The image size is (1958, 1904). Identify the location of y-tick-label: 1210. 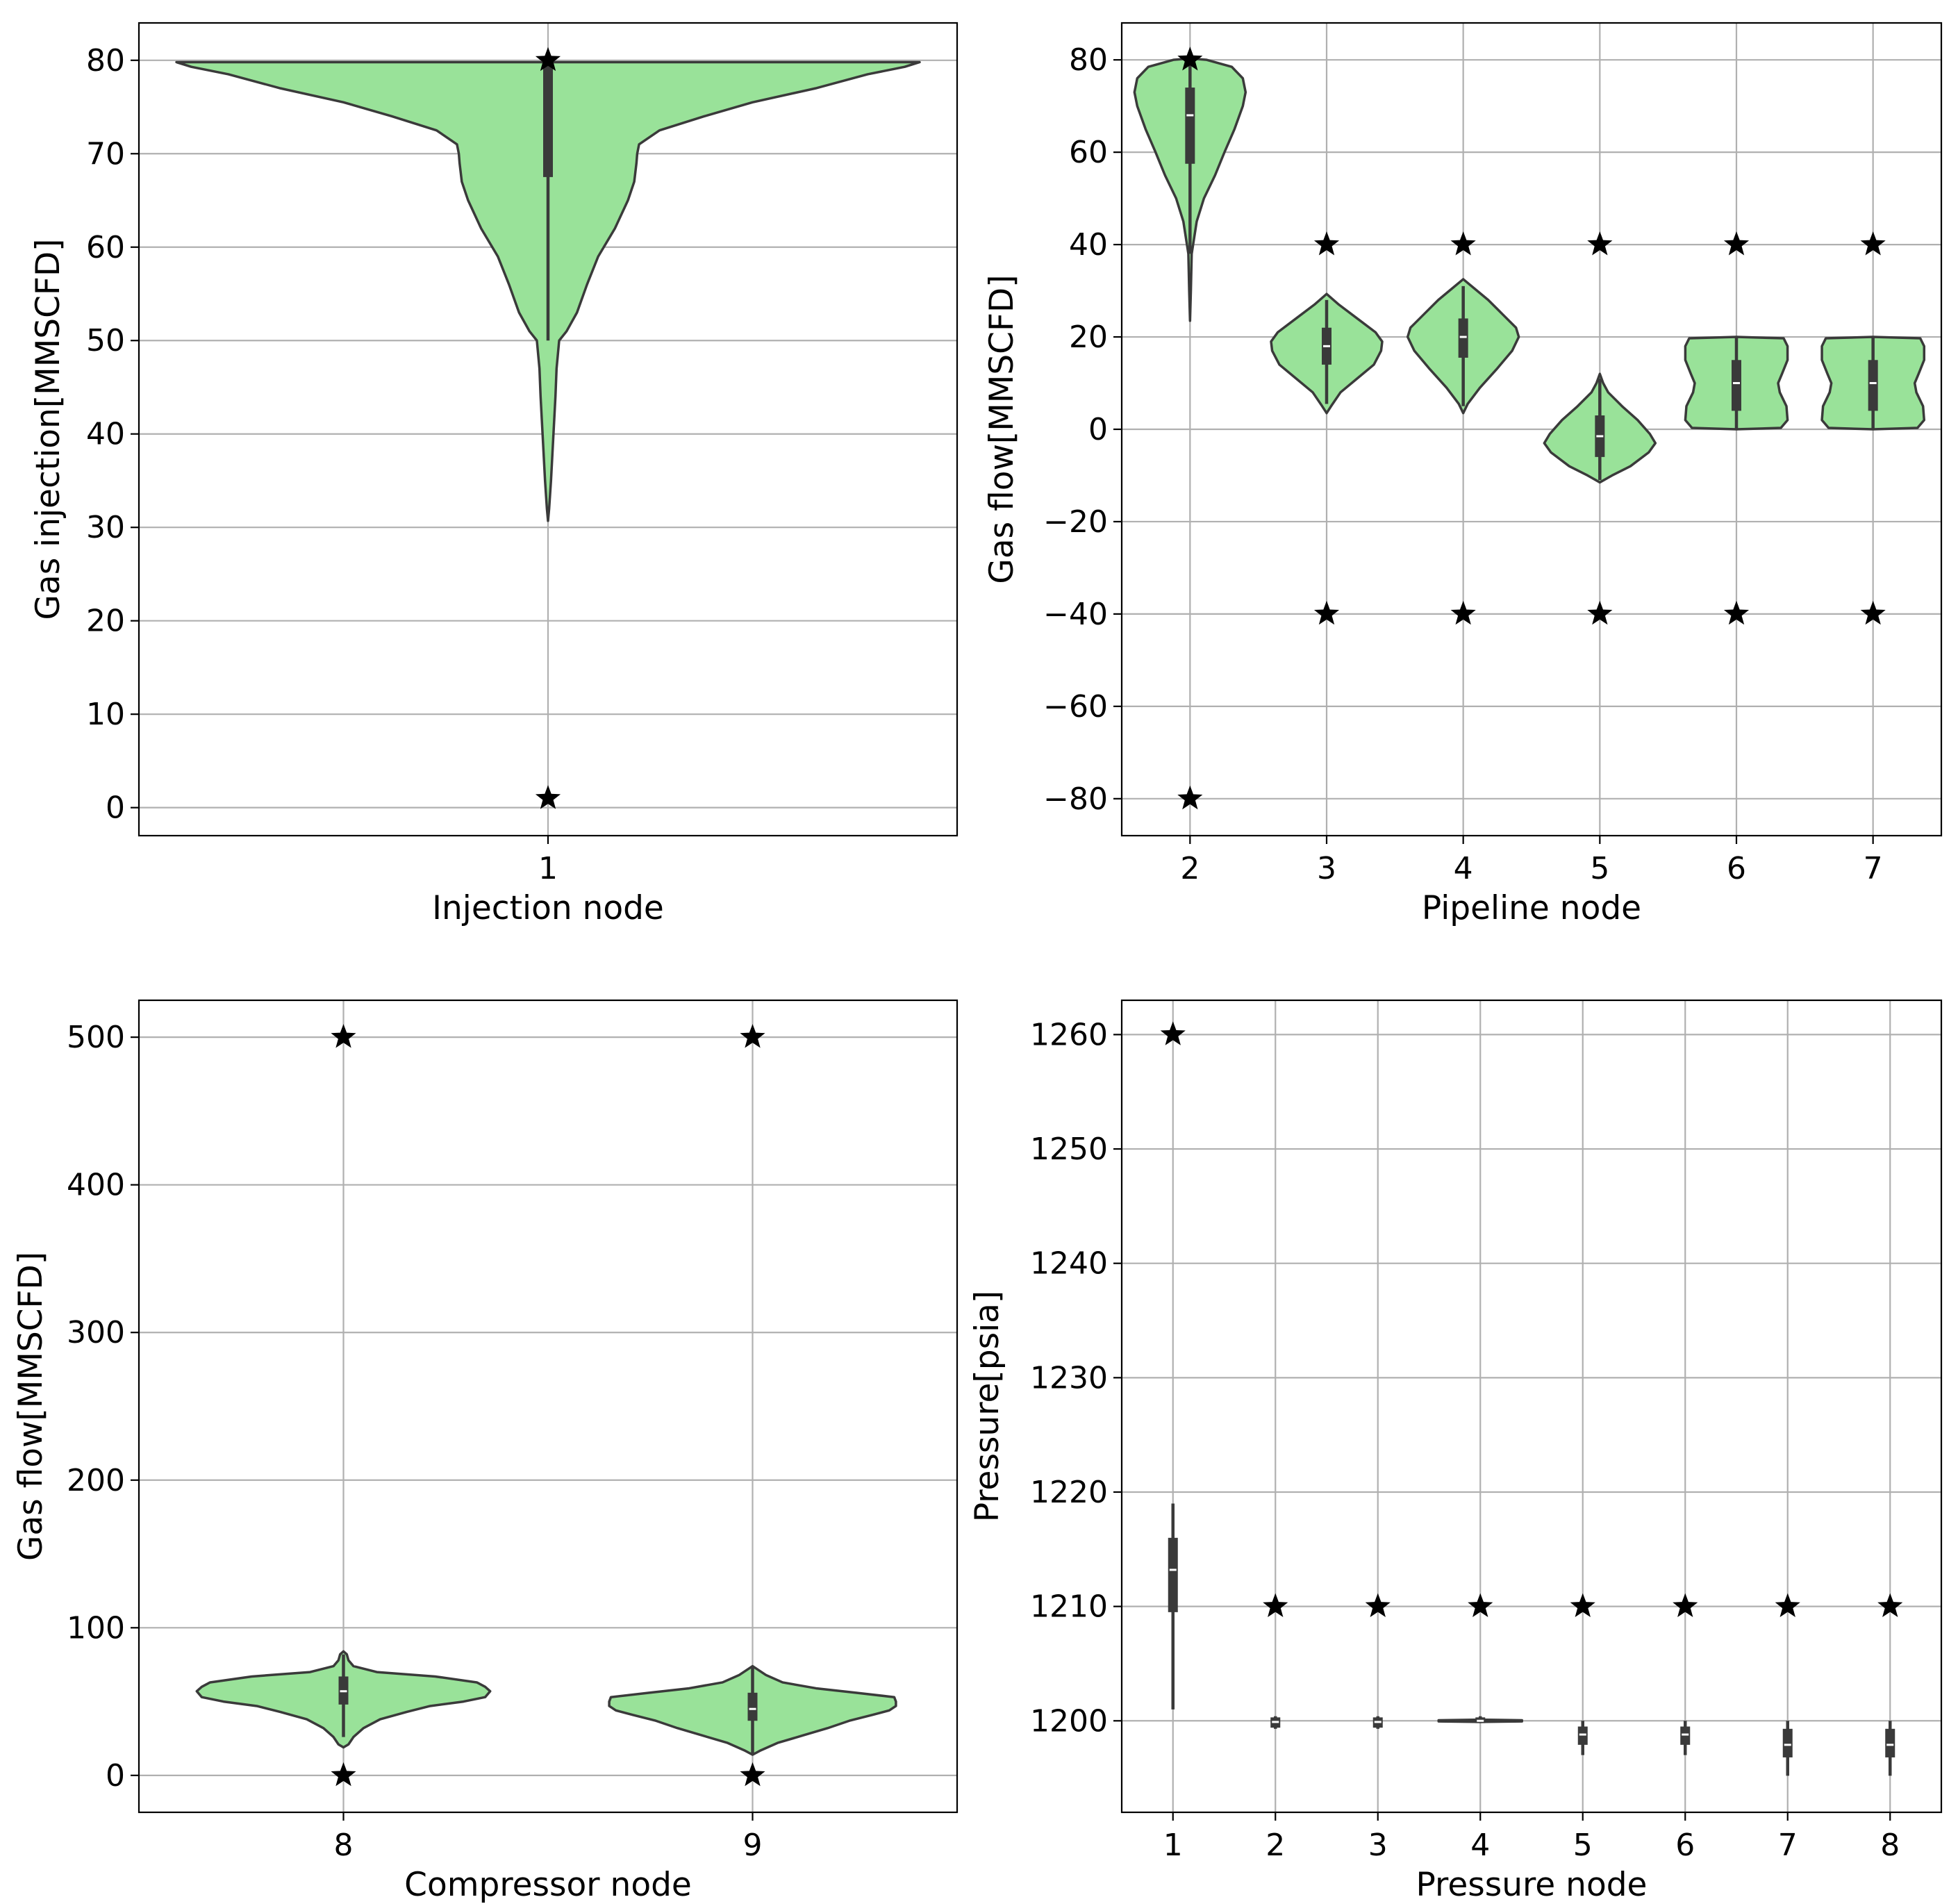
(1069, 1607).